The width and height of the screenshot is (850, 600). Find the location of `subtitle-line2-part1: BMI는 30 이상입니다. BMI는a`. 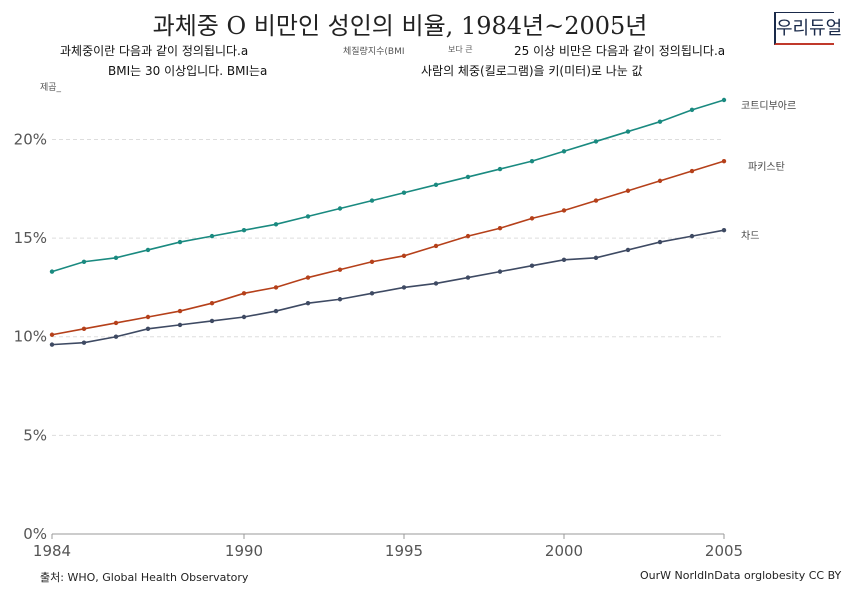

subtitle-line2-part1: BMI는 30 이상입니다. BMI는a is located at coordinates (188, 71).